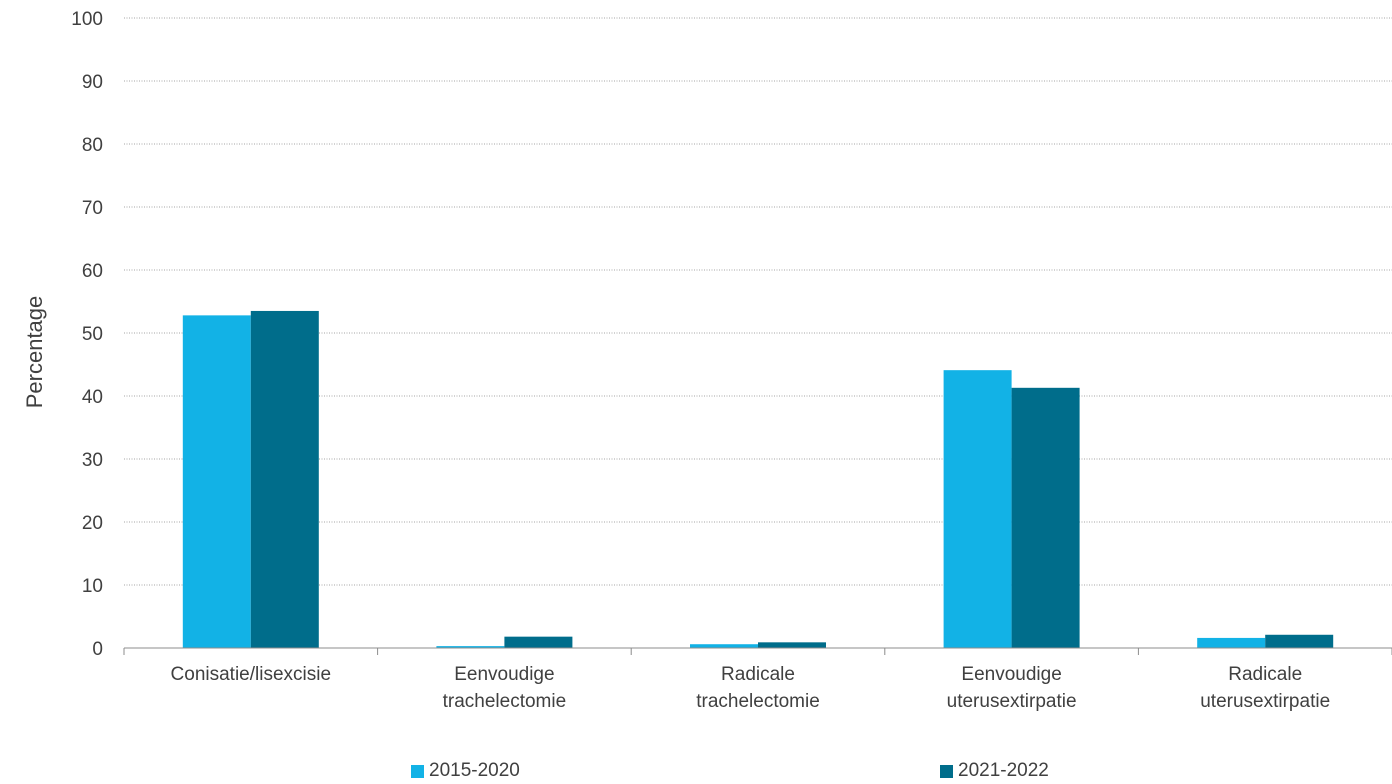 The width and height of the screenshot is (1392, 784). What do you see at coordinates (757, 651) in the screenshot?
I see `x-axis` at bounding box center [757, 651].